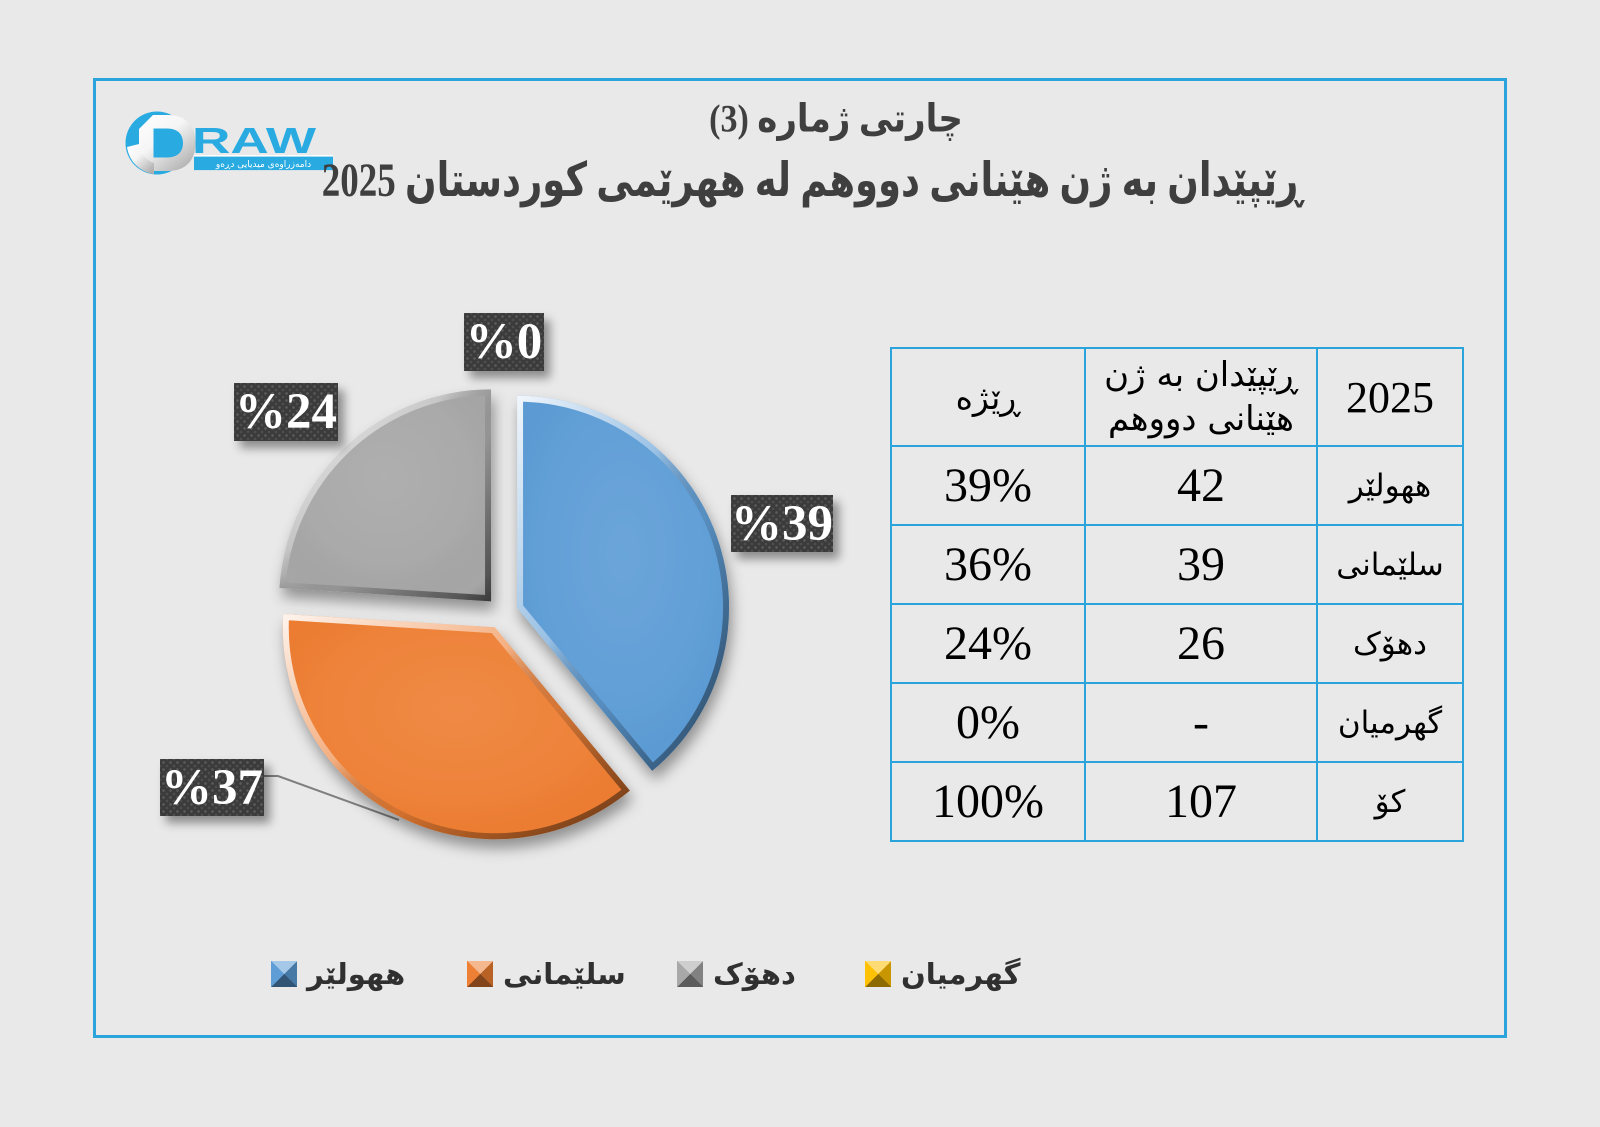 This screenshot has height=1127, width=1600. I want to click on logo-d-letter, so click(167, 143).